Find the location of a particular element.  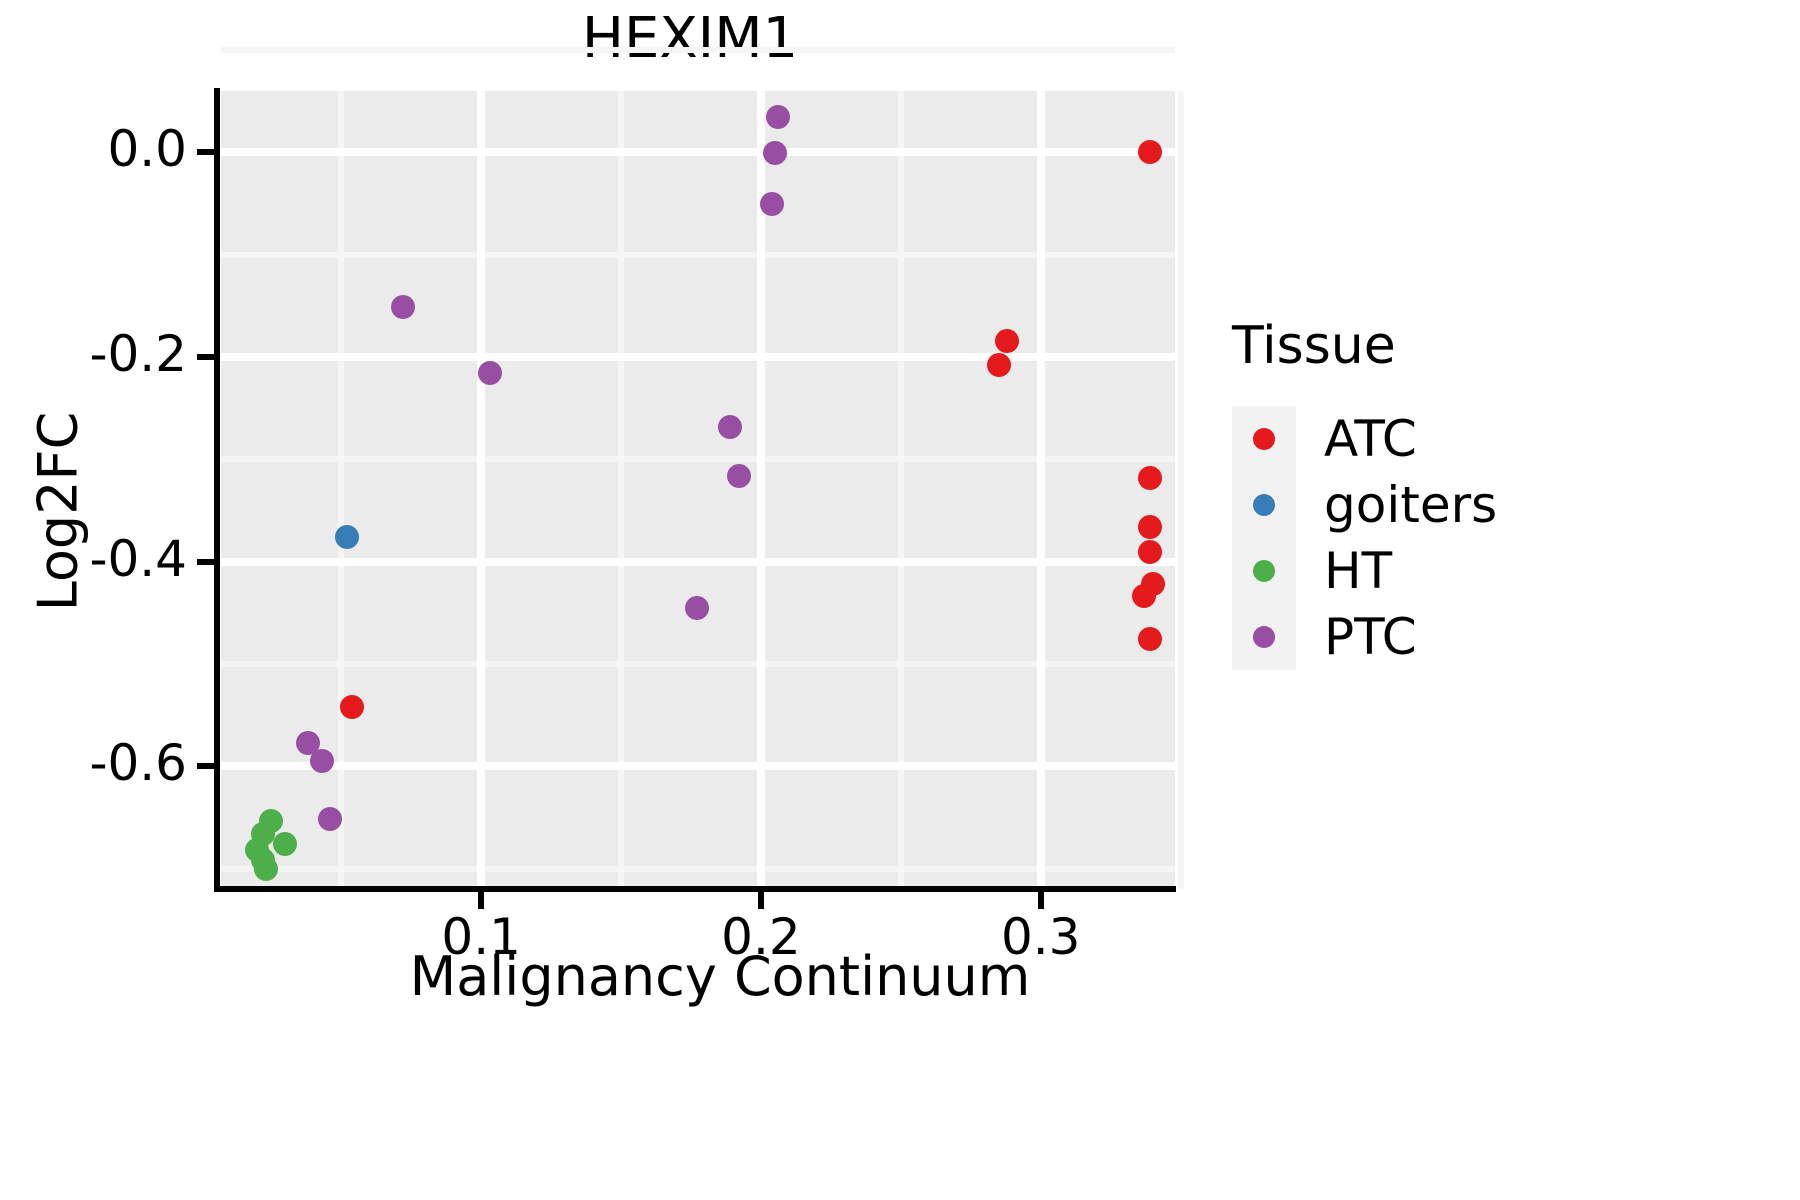

legend: Tissue ATC goiters HT PTC is located at coordinates (1512, 495).